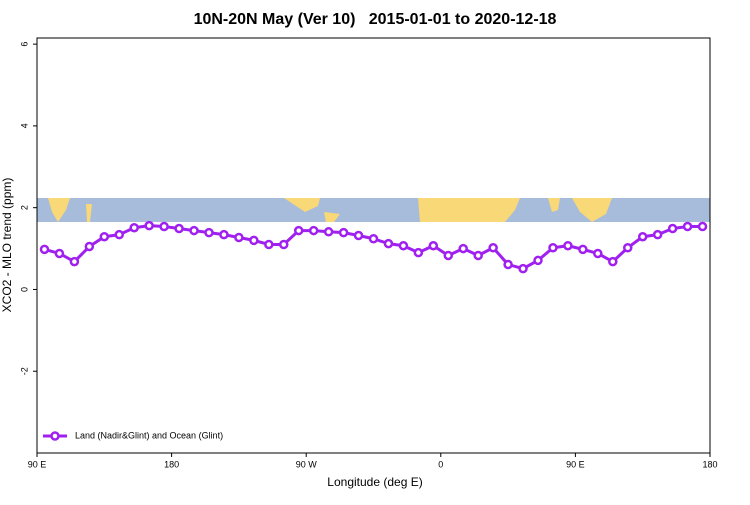 The width and height of the screenshot is (750, 505). I want to click on y-tick-label: -2, so click(24, 371).